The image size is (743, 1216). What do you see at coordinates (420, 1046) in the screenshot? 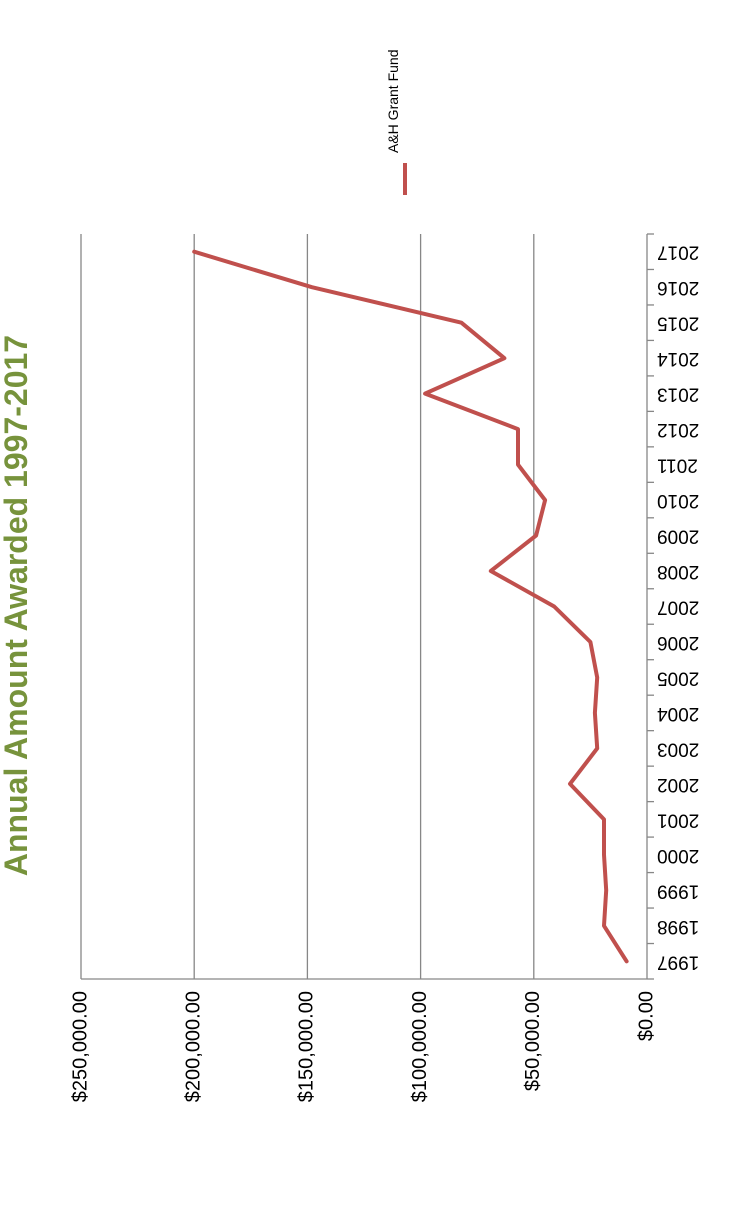
I see `y-tick-label: $100,000.00` at bounding box center [420, 1046].